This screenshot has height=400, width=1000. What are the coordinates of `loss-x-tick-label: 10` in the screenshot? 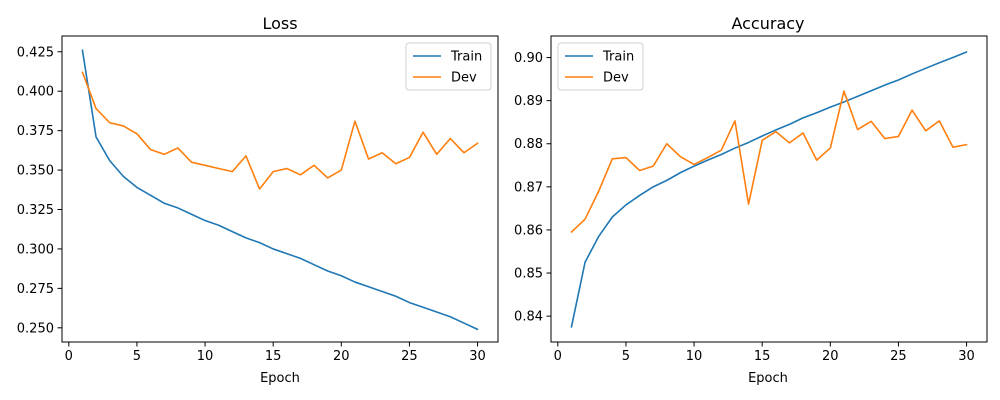 It's located at (205, 356).